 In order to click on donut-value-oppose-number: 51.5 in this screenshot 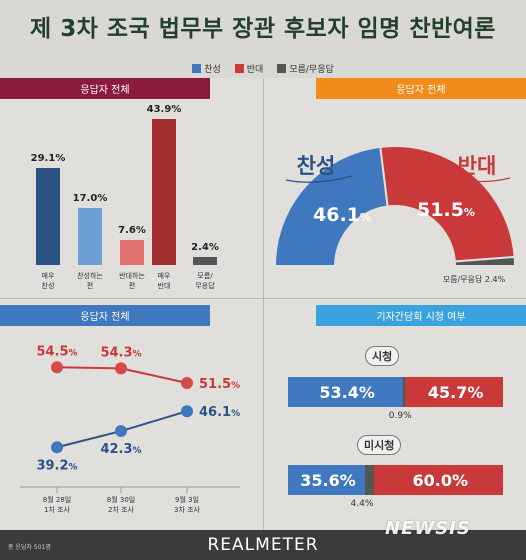, I will do `click(440, 210)`.